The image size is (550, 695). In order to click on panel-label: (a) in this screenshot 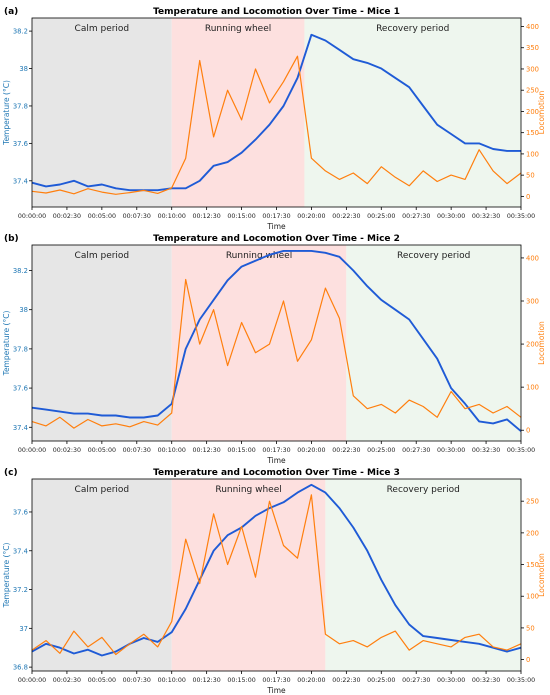, I will do `click(11, 12)`.